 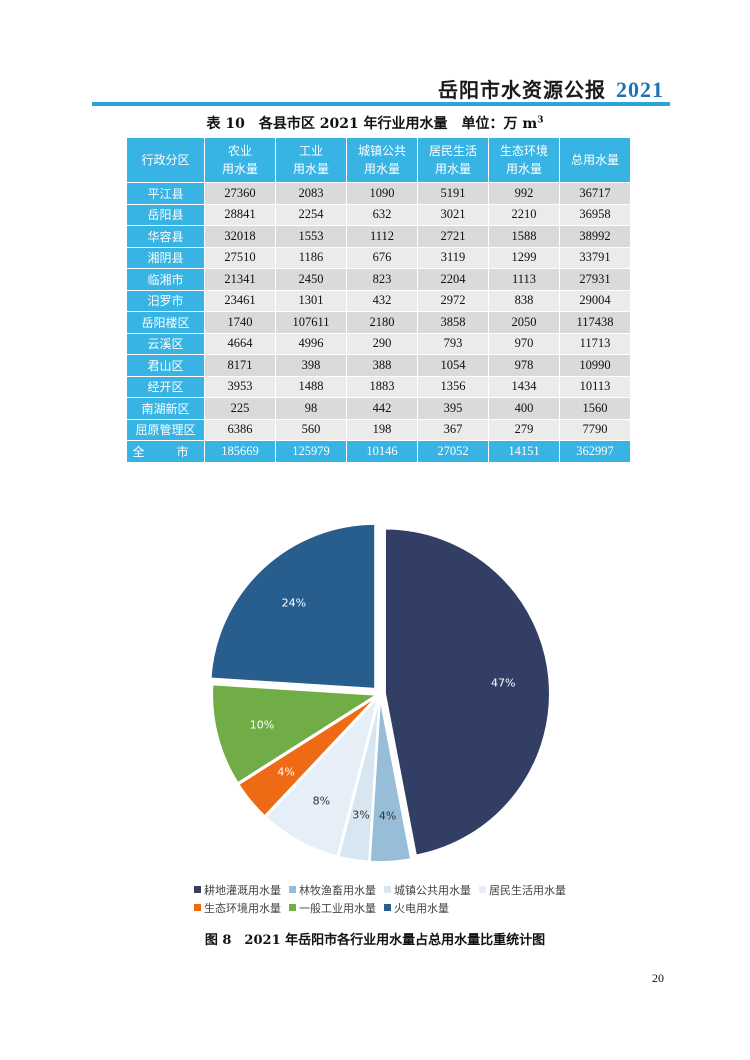 I want to click on value-cell: 117438, so click(x=595, y=322).